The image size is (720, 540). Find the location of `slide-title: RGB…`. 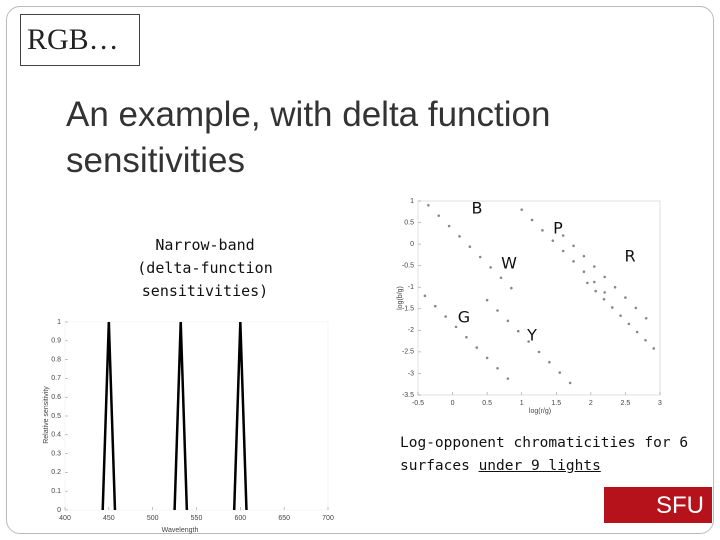

slide-title: RGB… is located at coordinates (80, 40).